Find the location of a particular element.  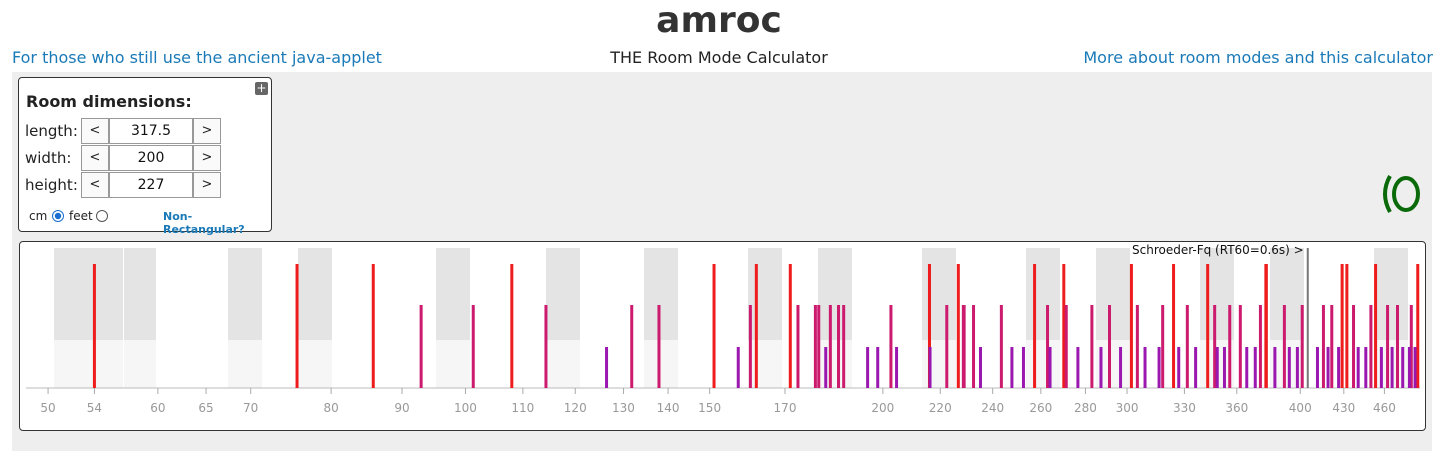

logo is located at coordinates (1401, 194).